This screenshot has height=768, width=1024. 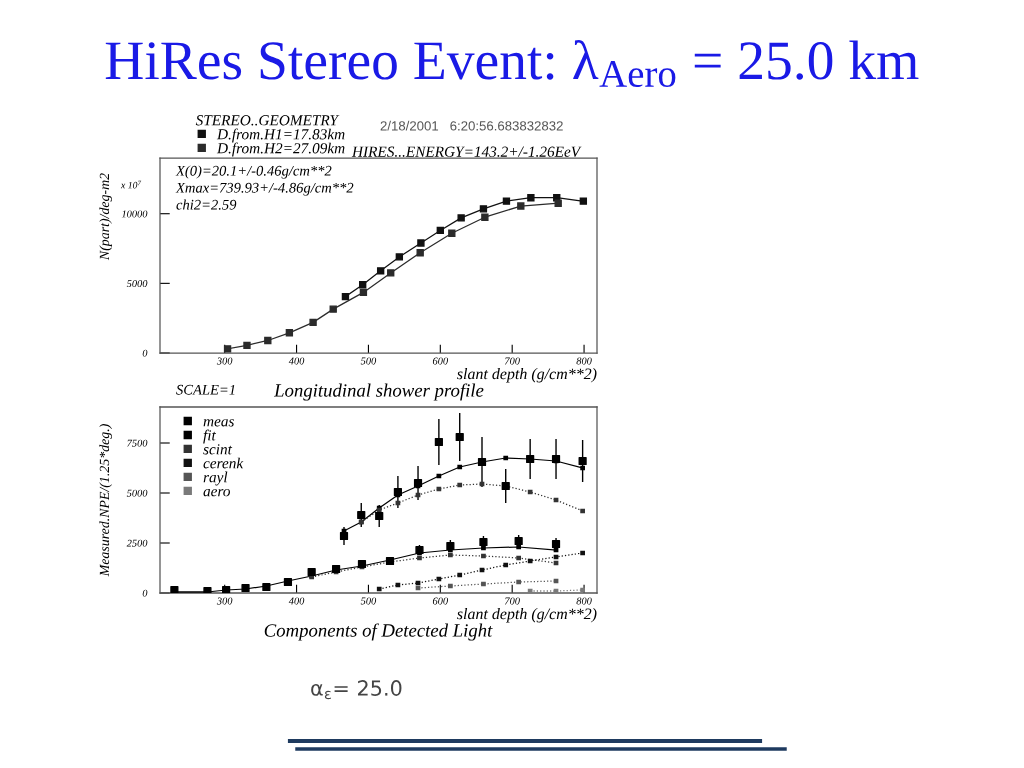 I want to click on text: α$_{ε}$= 25.0, so click(x=356, y=690).